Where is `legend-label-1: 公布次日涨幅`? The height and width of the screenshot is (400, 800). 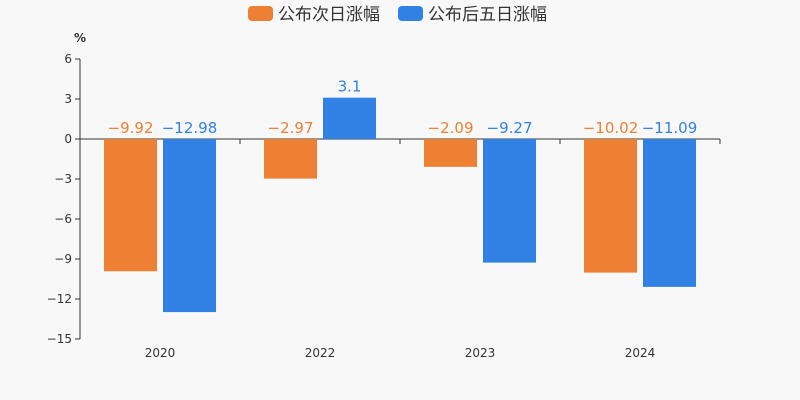 legend-label-1: 公布次日涨幅 is located at coordinates (329, 15).